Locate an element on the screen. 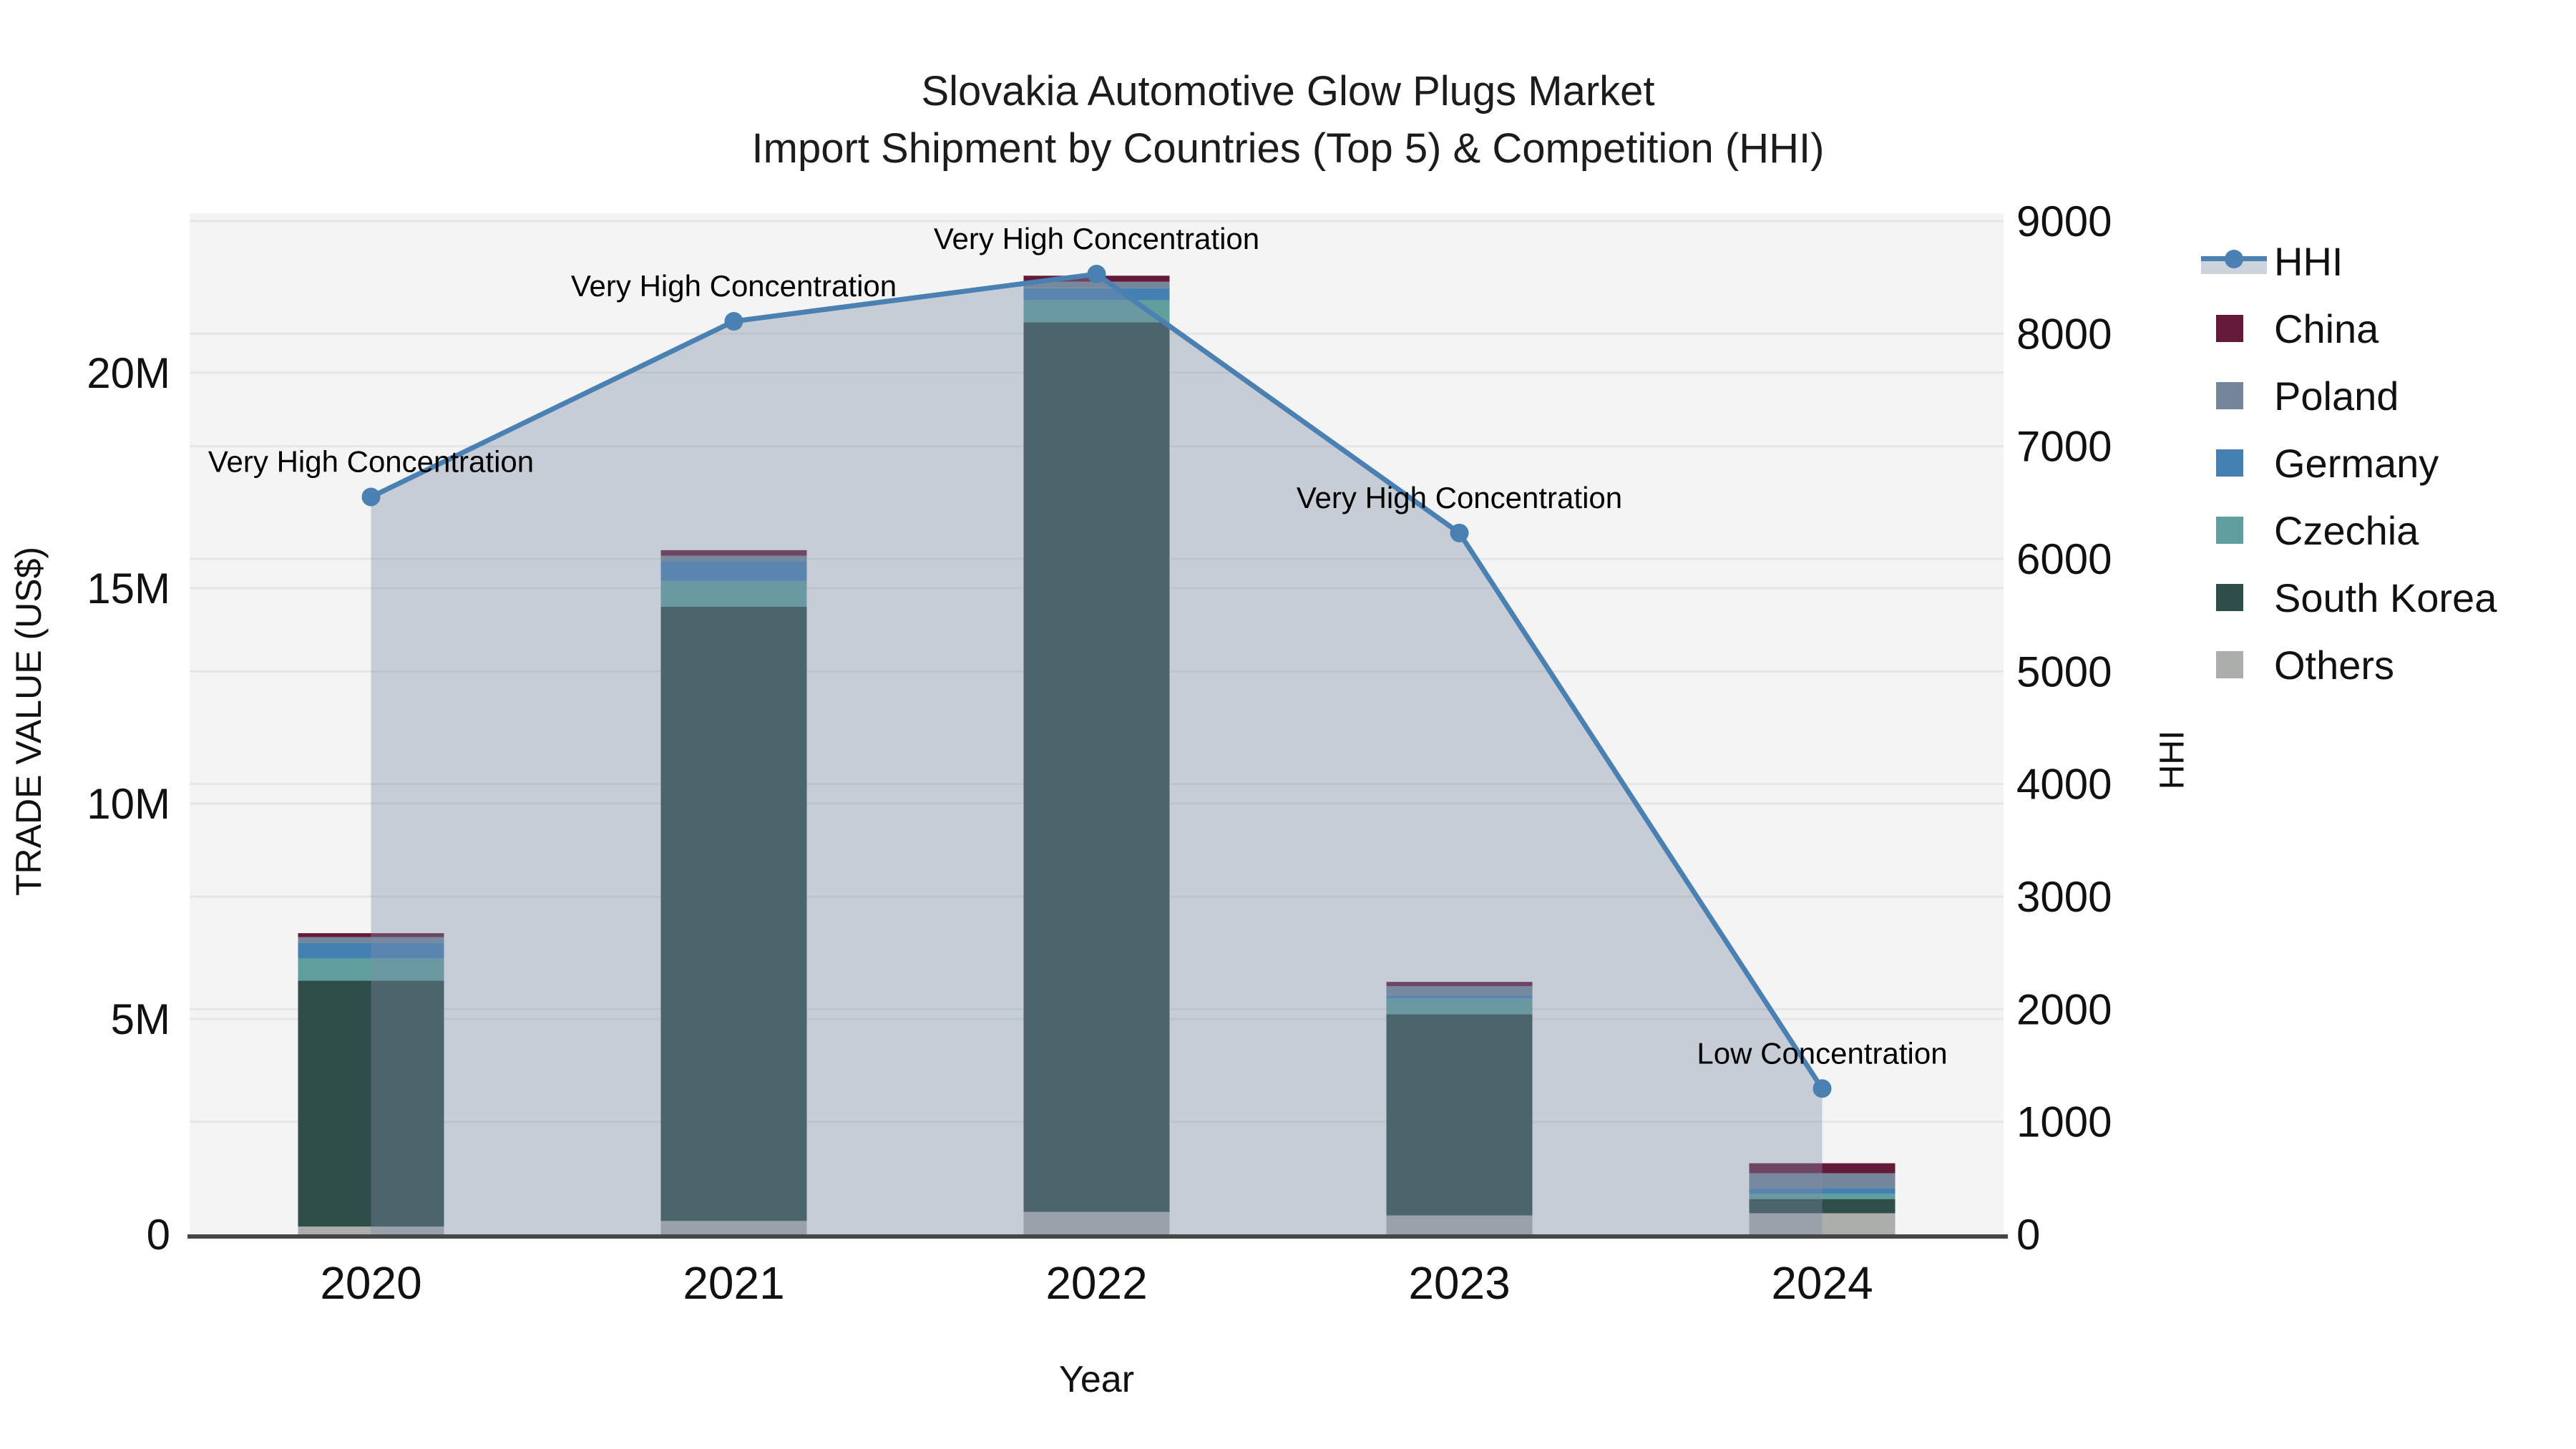 This screenshot has width=2576, height=1449. bar-segment-poland-2020 is located at coordinates (371, 940).